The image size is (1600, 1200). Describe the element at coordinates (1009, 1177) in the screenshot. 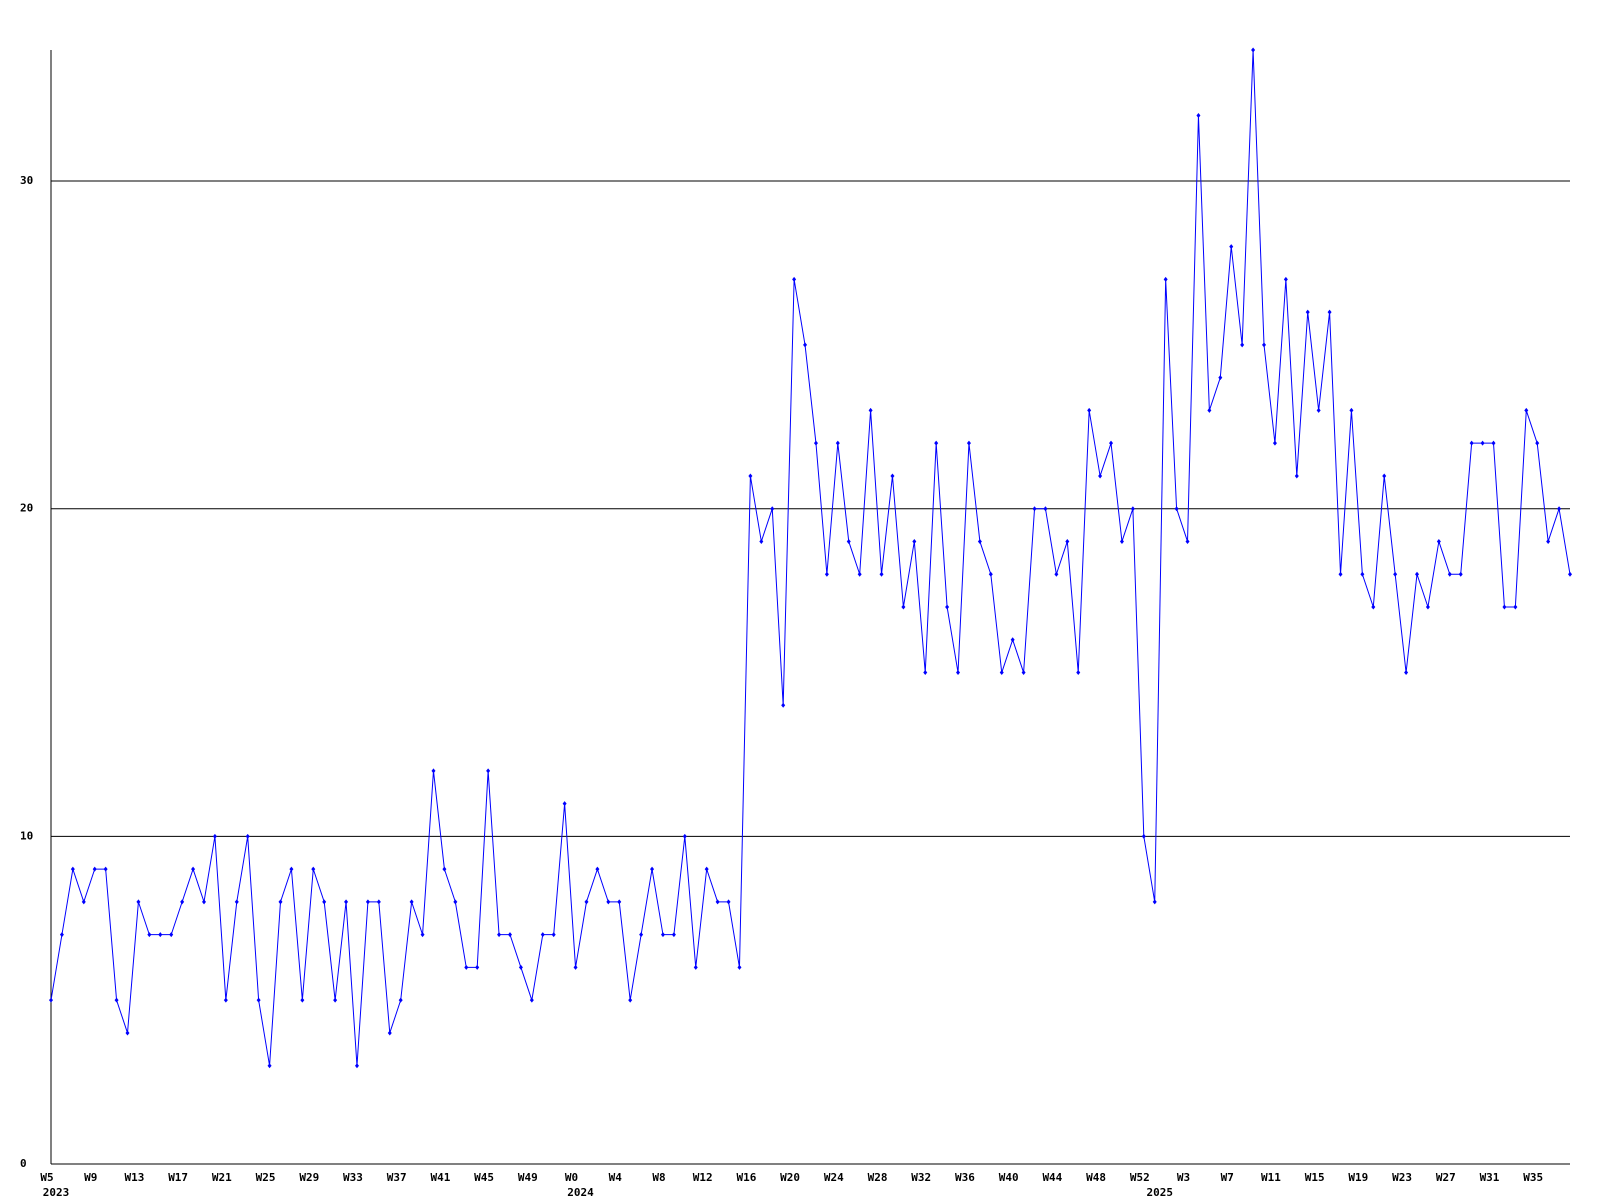

I see `x-tick-label: W40` at that location.